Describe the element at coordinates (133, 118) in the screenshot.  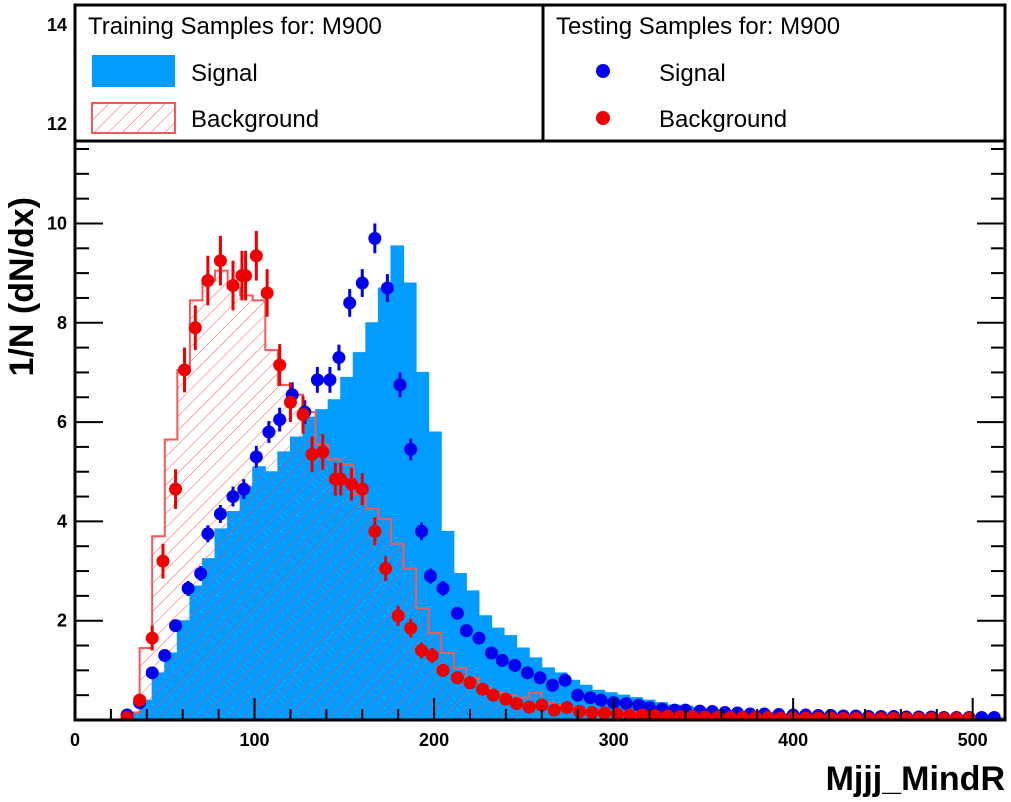
I see `background-legend-swatch` at that location.